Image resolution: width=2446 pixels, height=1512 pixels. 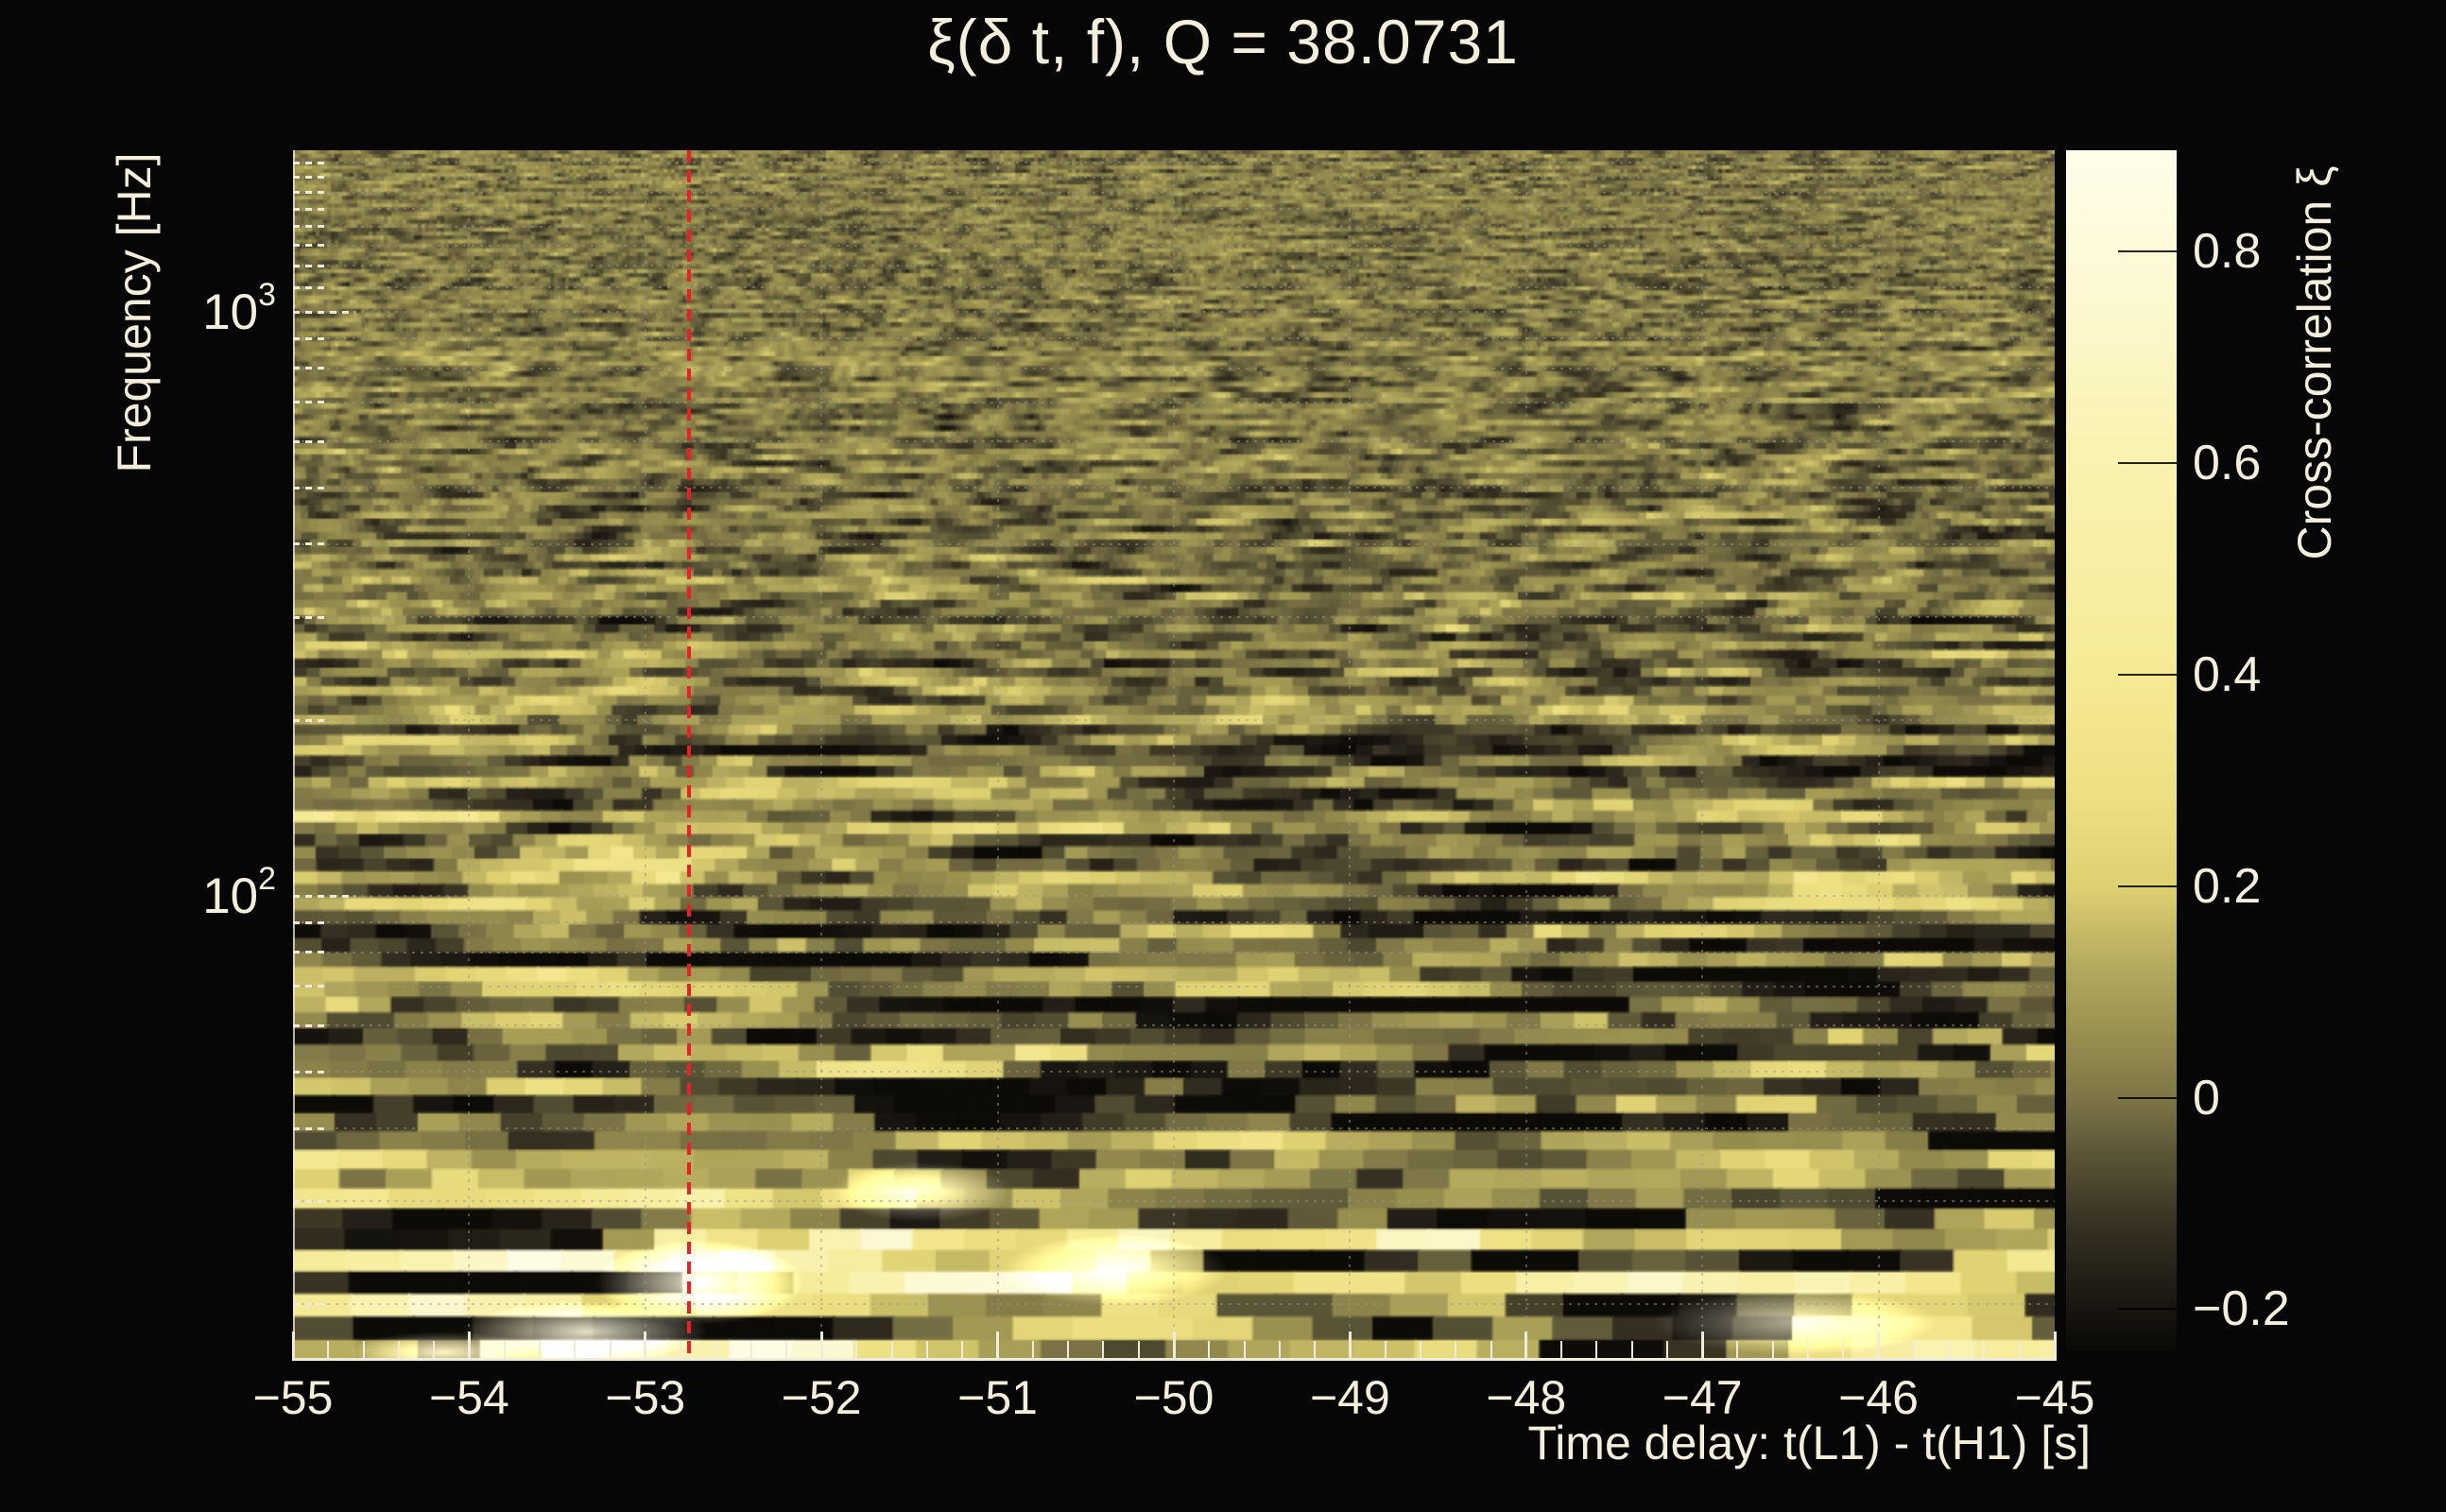 I want to click on colorbar-tick-label: 0, so click(x=2206, y=1097).